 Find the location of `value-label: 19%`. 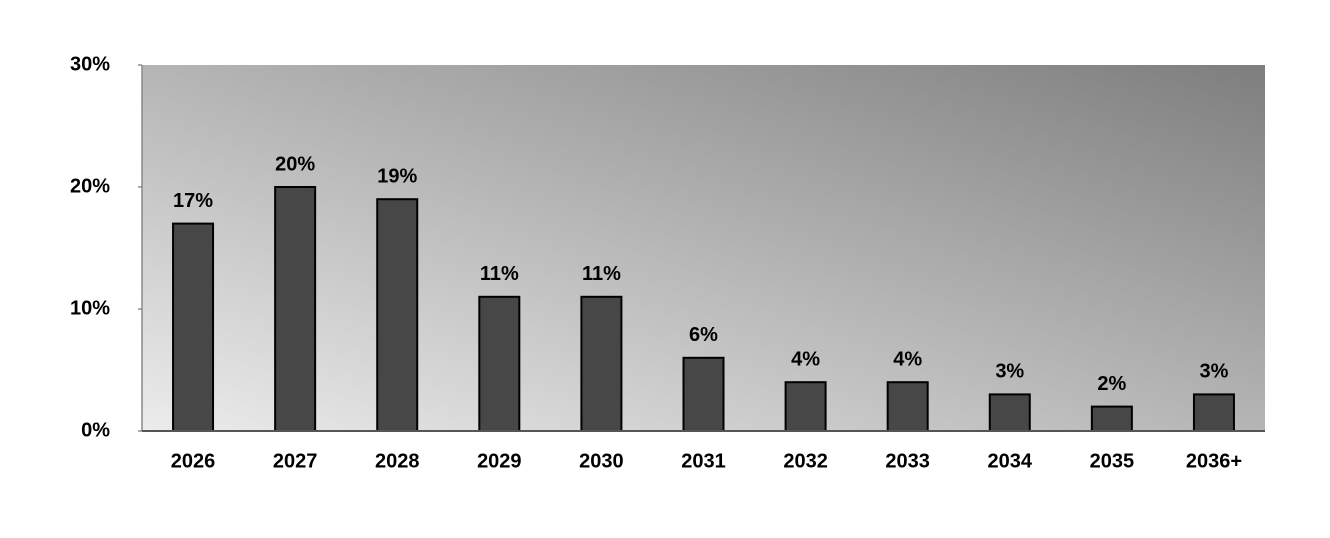

value-label: 19% is located at coordinates (397, 176).